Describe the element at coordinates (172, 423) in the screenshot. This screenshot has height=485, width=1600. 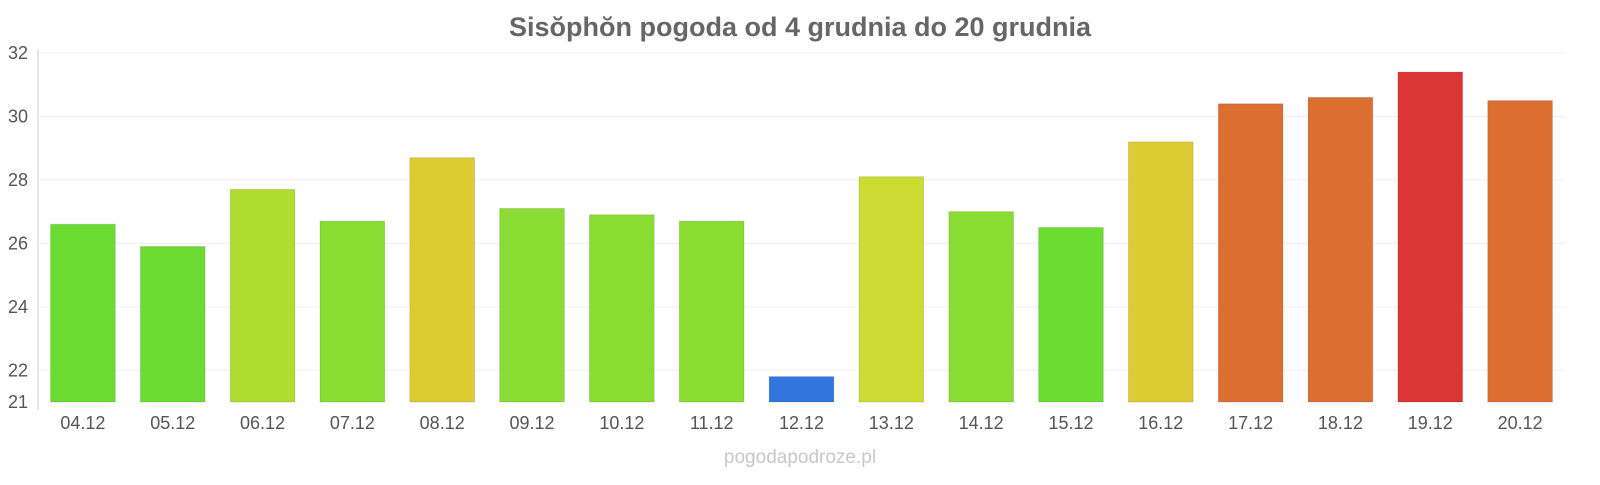
I see `x-tick-label: 05.12` at that location.